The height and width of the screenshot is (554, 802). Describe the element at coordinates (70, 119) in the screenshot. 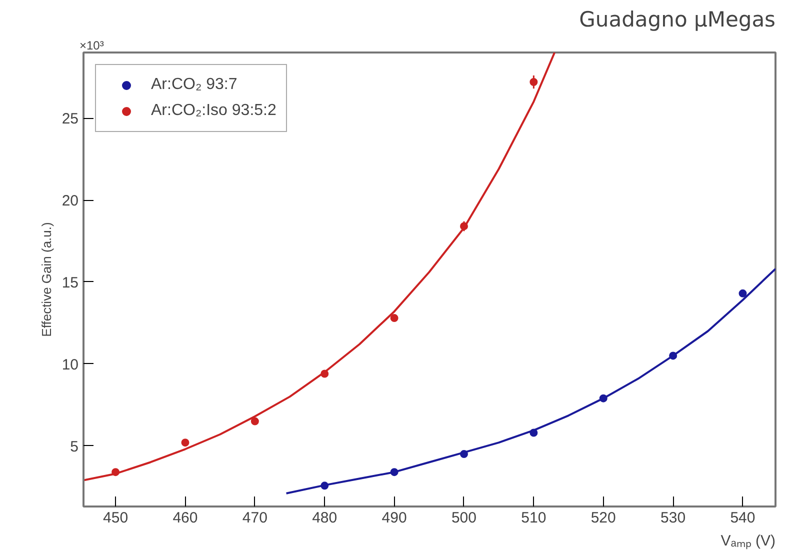

I see `y-tick-label: 25` at that location.